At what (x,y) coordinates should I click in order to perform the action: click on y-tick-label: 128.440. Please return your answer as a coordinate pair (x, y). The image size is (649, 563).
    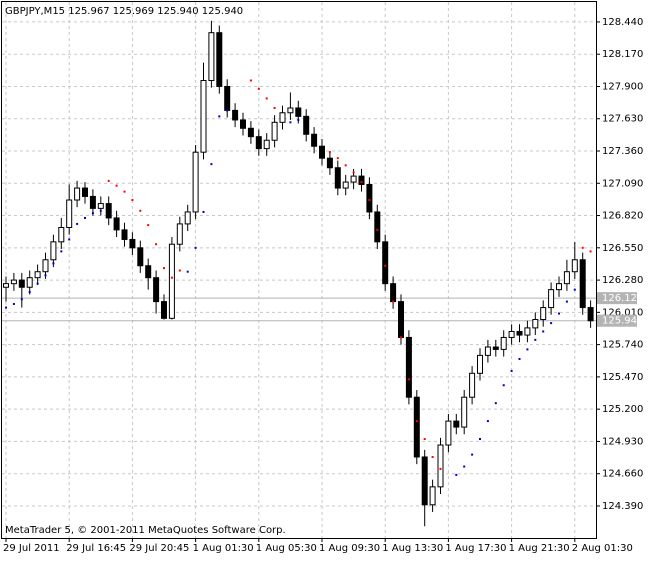
    Looking at the image, I should click on (622, 22).